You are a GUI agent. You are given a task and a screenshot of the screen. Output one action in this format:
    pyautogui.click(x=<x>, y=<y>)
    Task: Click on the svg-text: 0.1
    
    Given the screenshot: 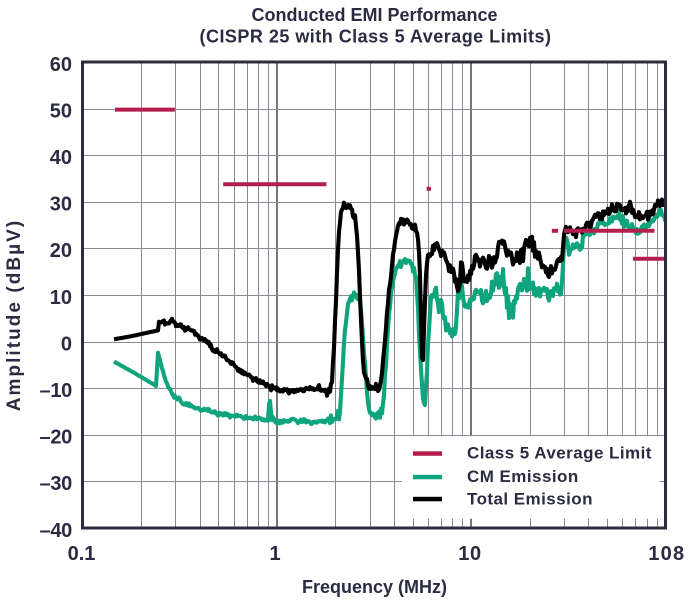 What is the action you would take?
    pyautogui.click(x=82, y=554)
    